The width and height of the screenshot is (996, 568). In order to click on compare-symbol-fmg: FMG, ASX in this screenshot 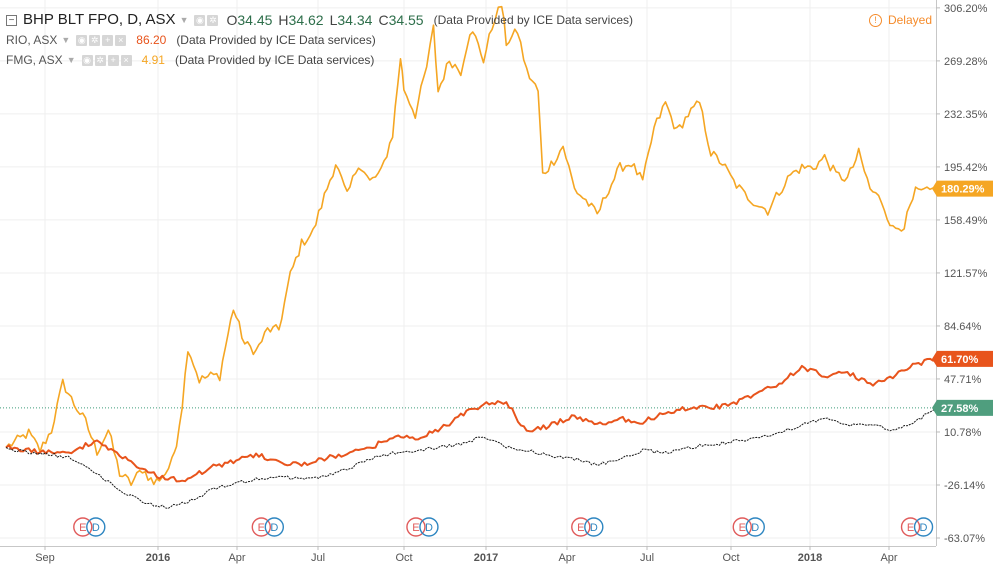, I will do `click(34, 60)`.